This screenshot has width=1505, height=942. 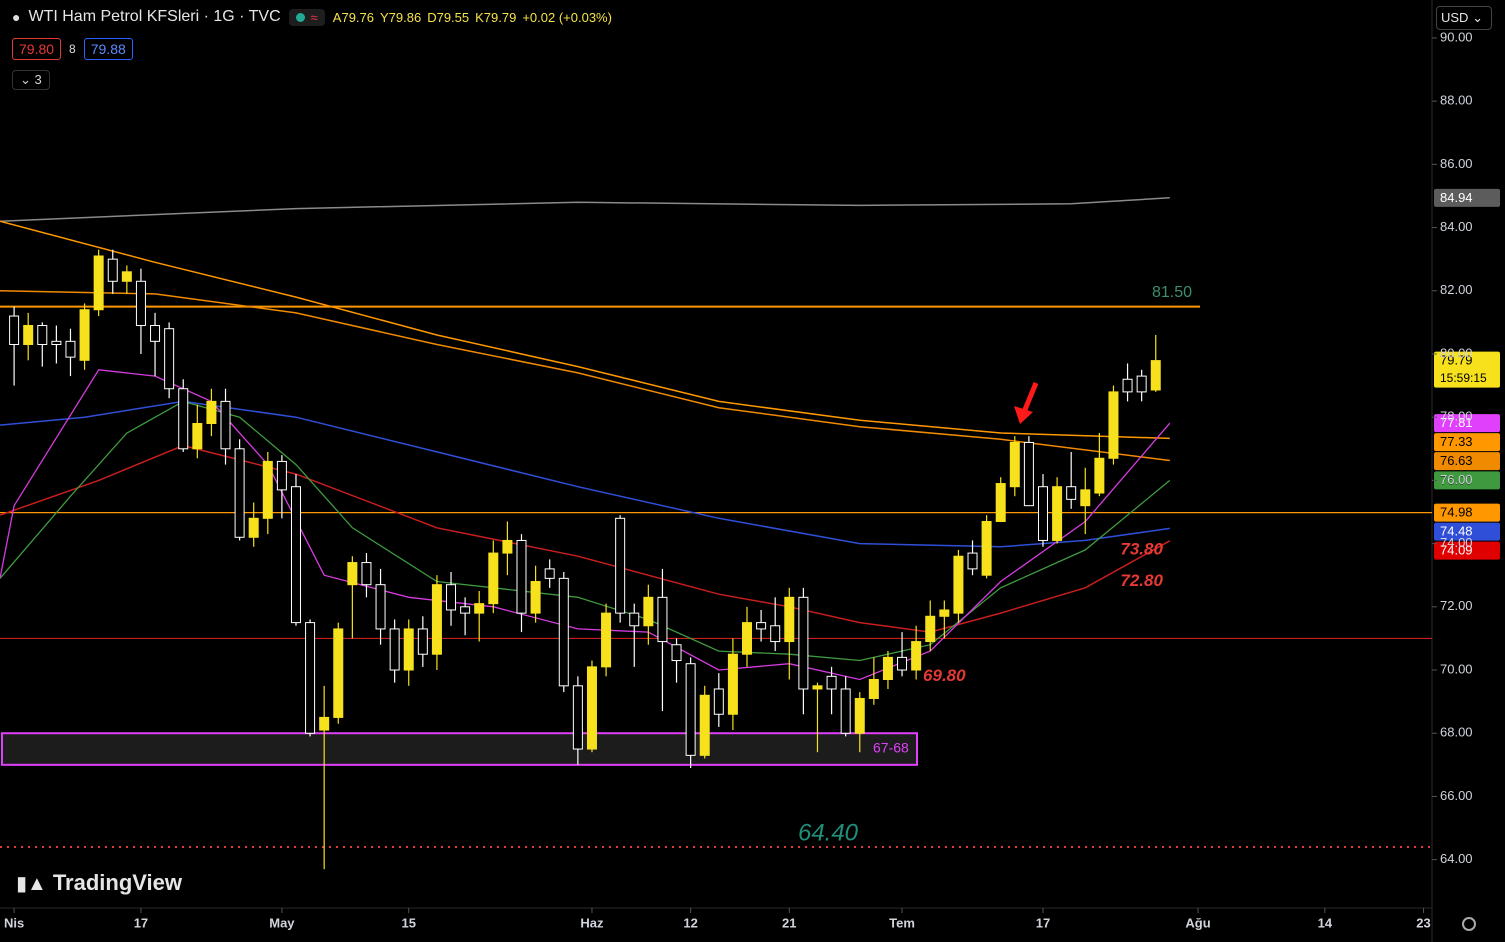 What do you see at coordinates (1172, 292) in the screenshot?
I see `level-label: 81.50` at bounding box center [1172, 292].